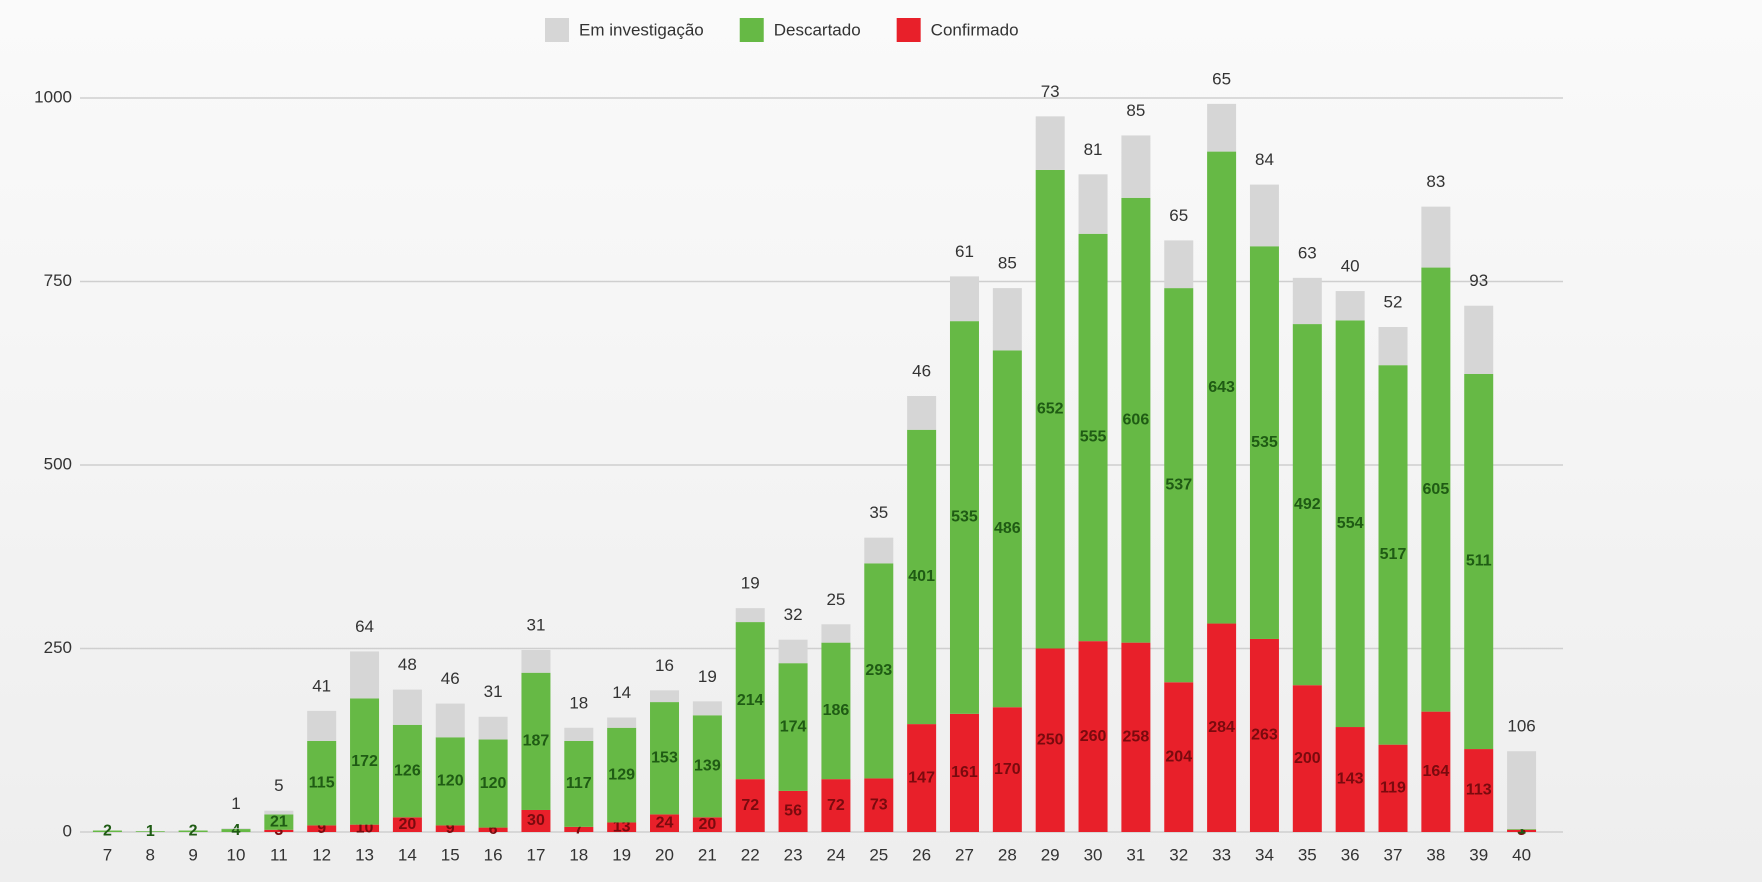  Describe the element at coordinates (878, 512) in the screenshot. I see `data-label: 35` at that location.